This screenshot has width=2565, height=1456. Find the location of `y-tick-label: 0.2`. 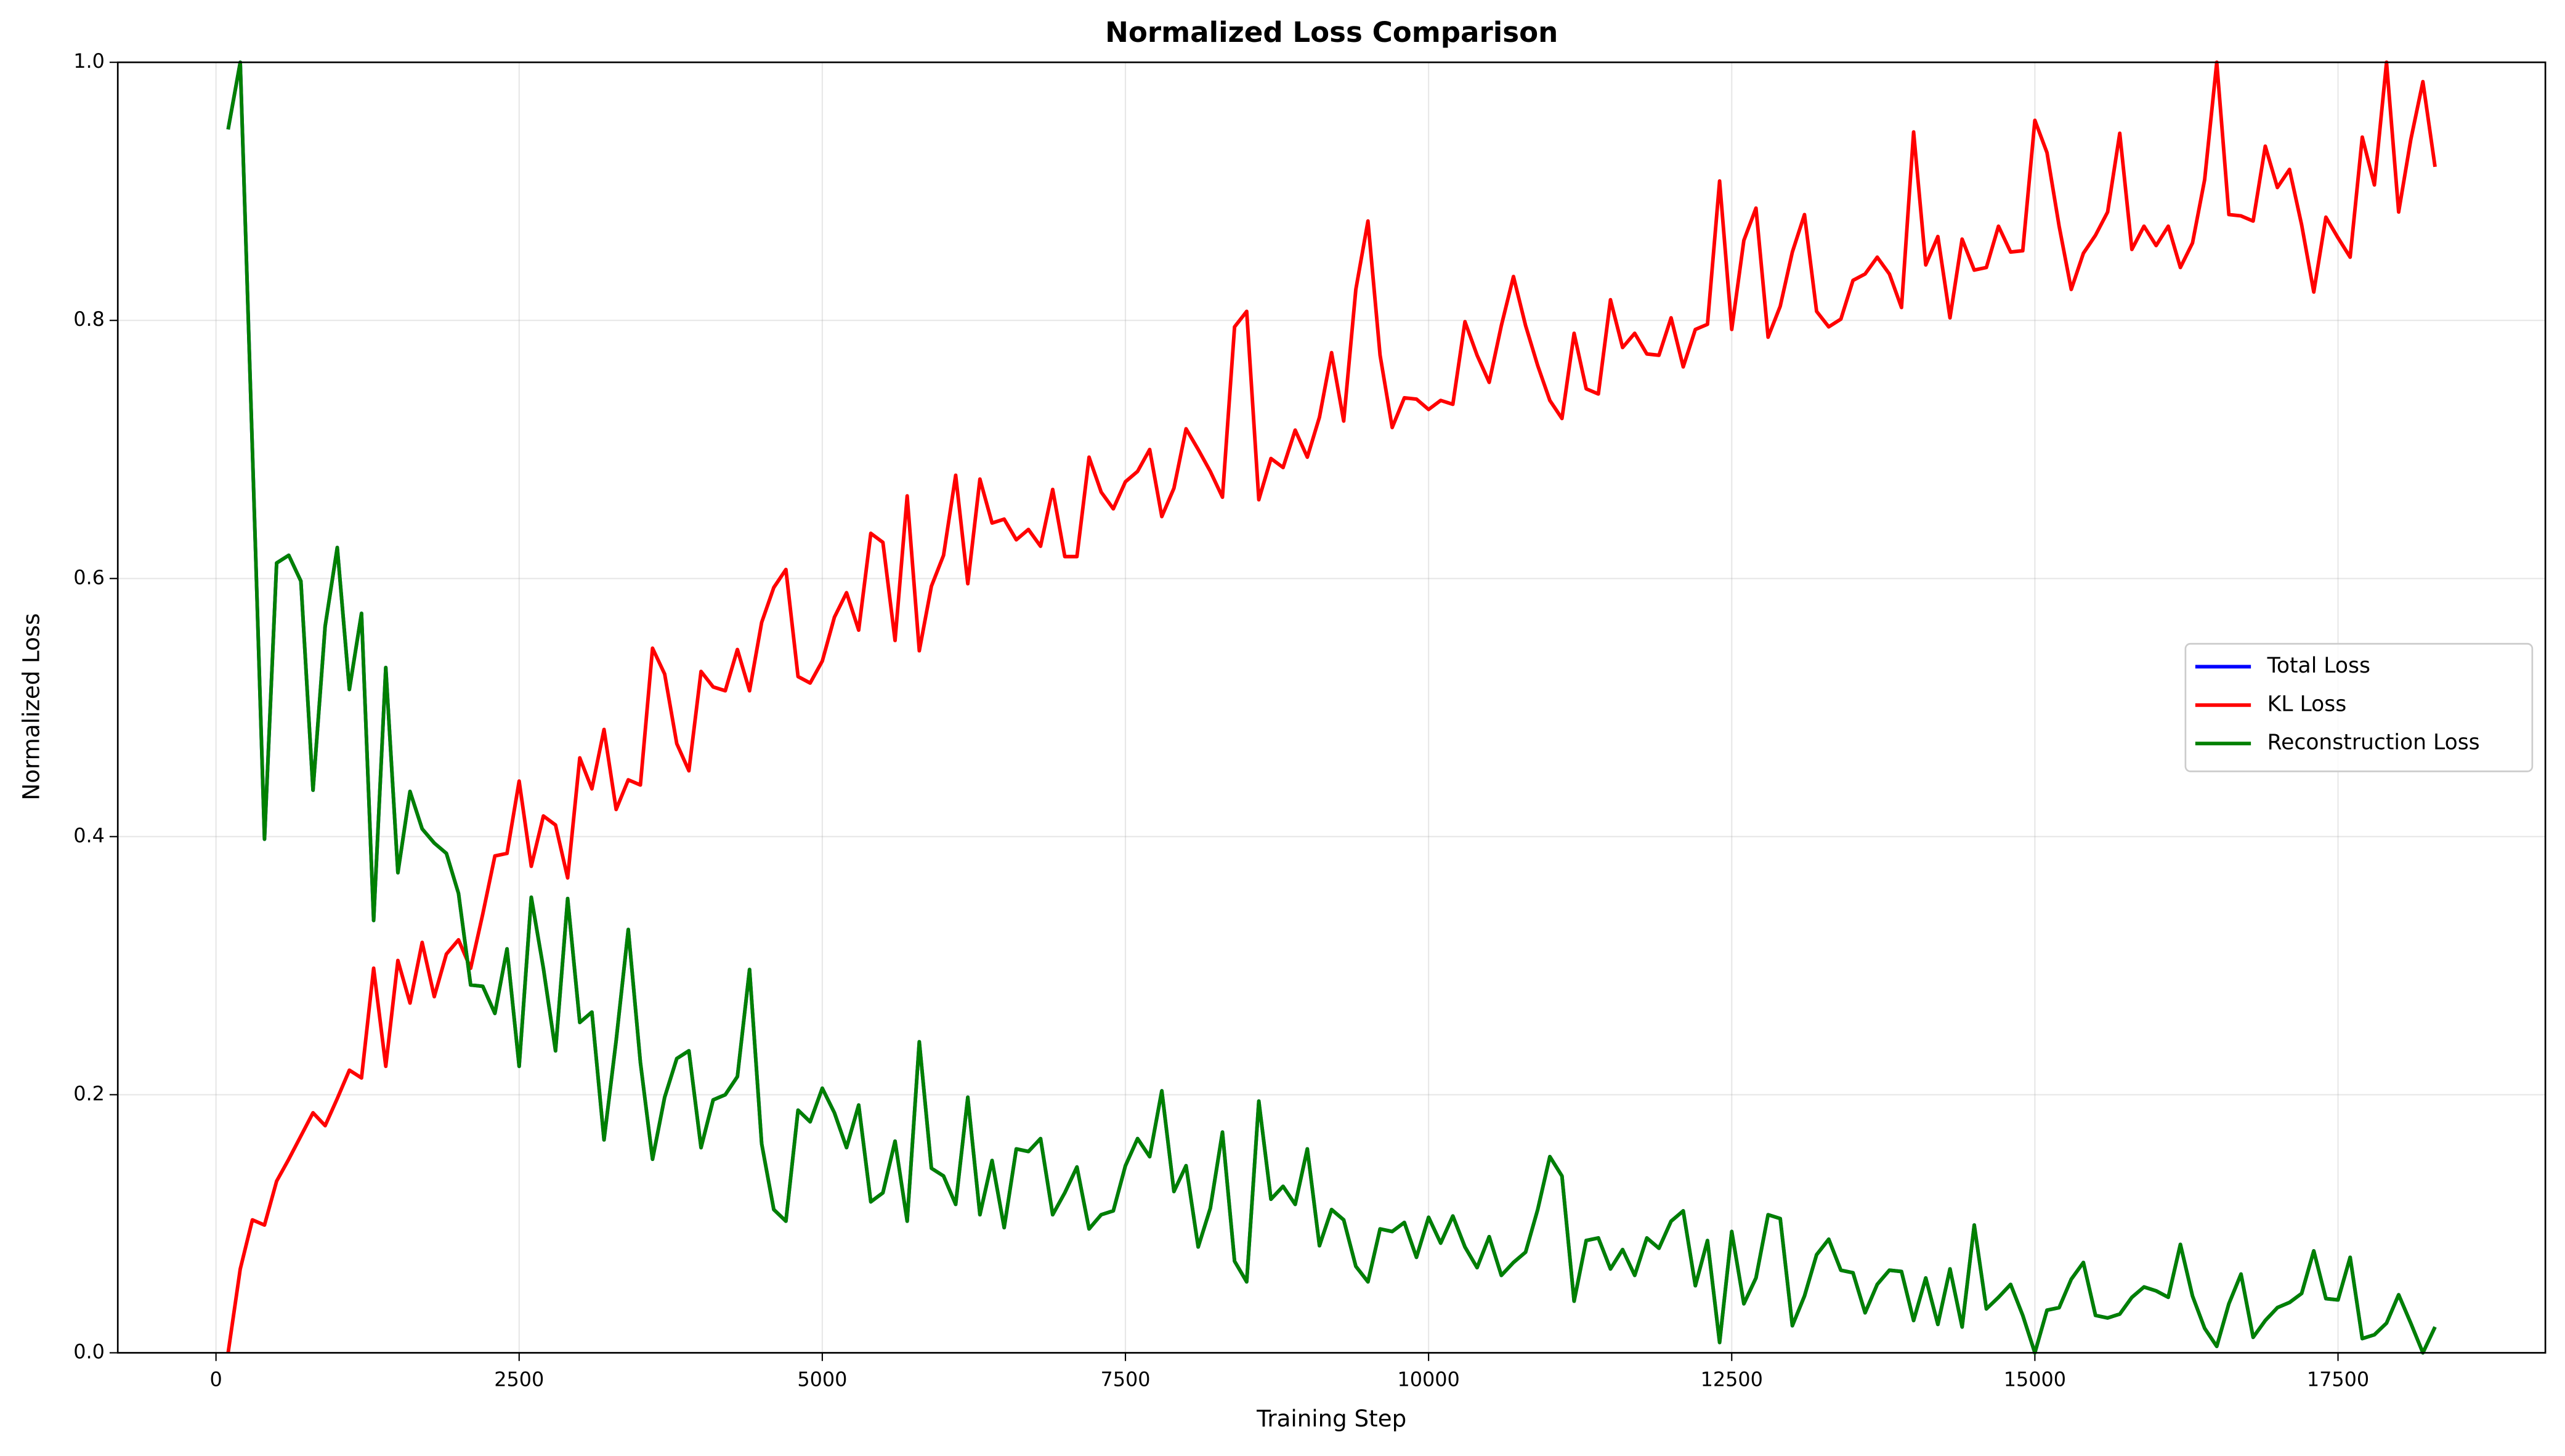

y-tick-label: 0.2 is located at coordinates (89, 1093).